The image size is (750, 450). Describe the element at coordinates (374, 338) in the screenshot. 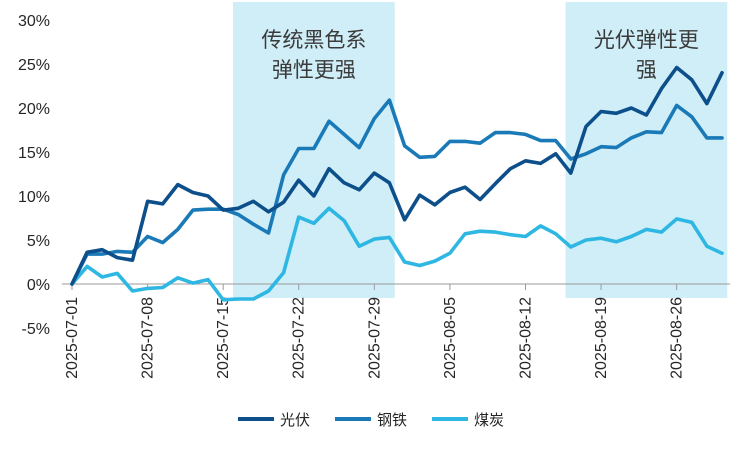

I see `x-tick-label: 2025-07-29` at that location.